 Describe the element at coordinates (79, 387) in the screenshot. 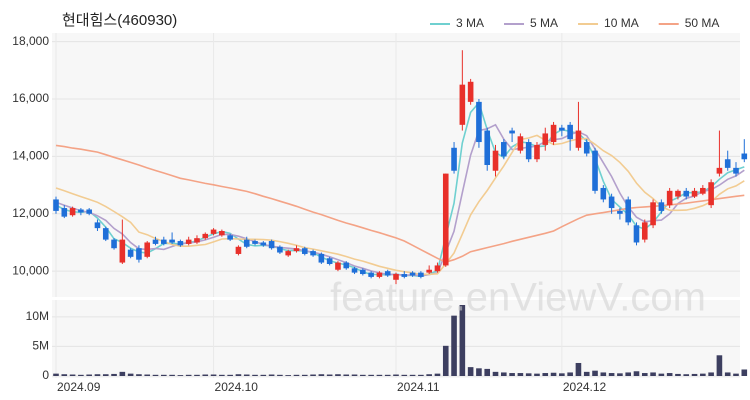

I see `x-tick-label: 2024.09` at that location.